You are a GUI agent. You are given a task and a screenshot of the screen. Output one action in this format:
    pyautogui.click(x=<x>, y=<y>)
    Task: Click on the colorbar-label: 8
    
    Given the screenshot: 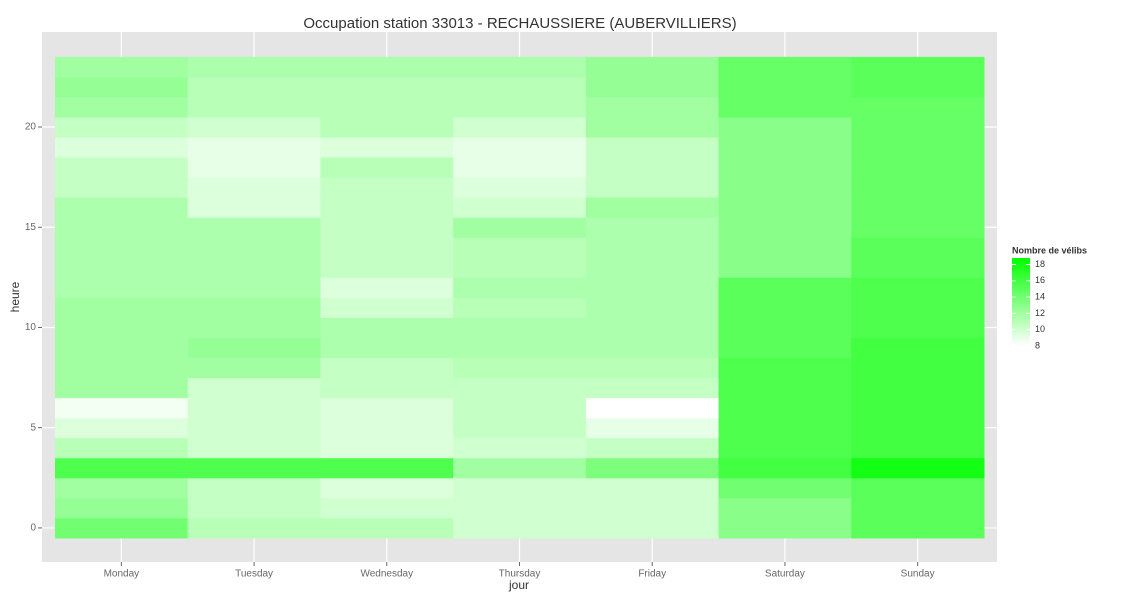 What is the action you would take?
    pyautogui.click(x=1037, y=345)
    